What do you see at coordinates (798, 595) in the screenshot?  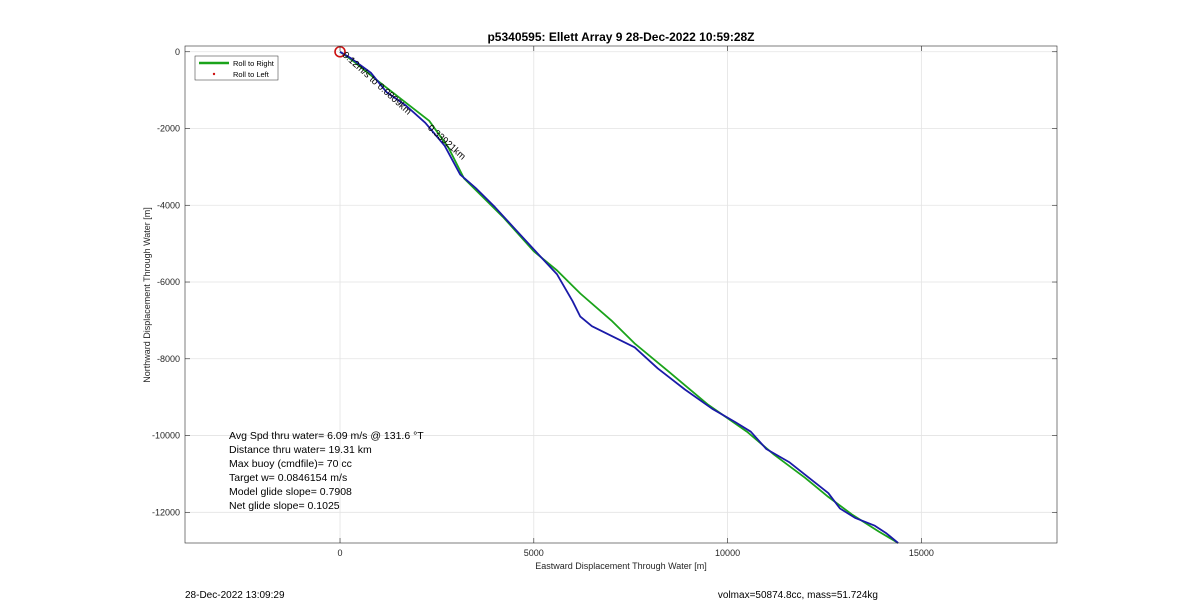 I see `footer-vol-mass: volmax=50874.8cc, mass=51.724kg` at bounding box center [798, 595].